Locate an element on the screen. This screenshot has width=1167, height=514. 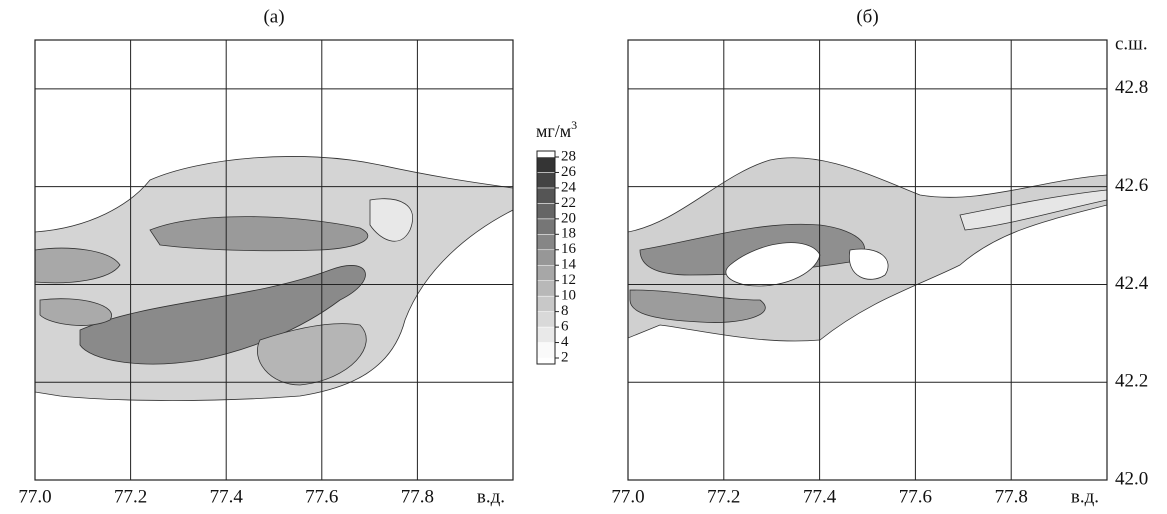
colorbar-tick-label: 12 is located at coordinates (568, 280).